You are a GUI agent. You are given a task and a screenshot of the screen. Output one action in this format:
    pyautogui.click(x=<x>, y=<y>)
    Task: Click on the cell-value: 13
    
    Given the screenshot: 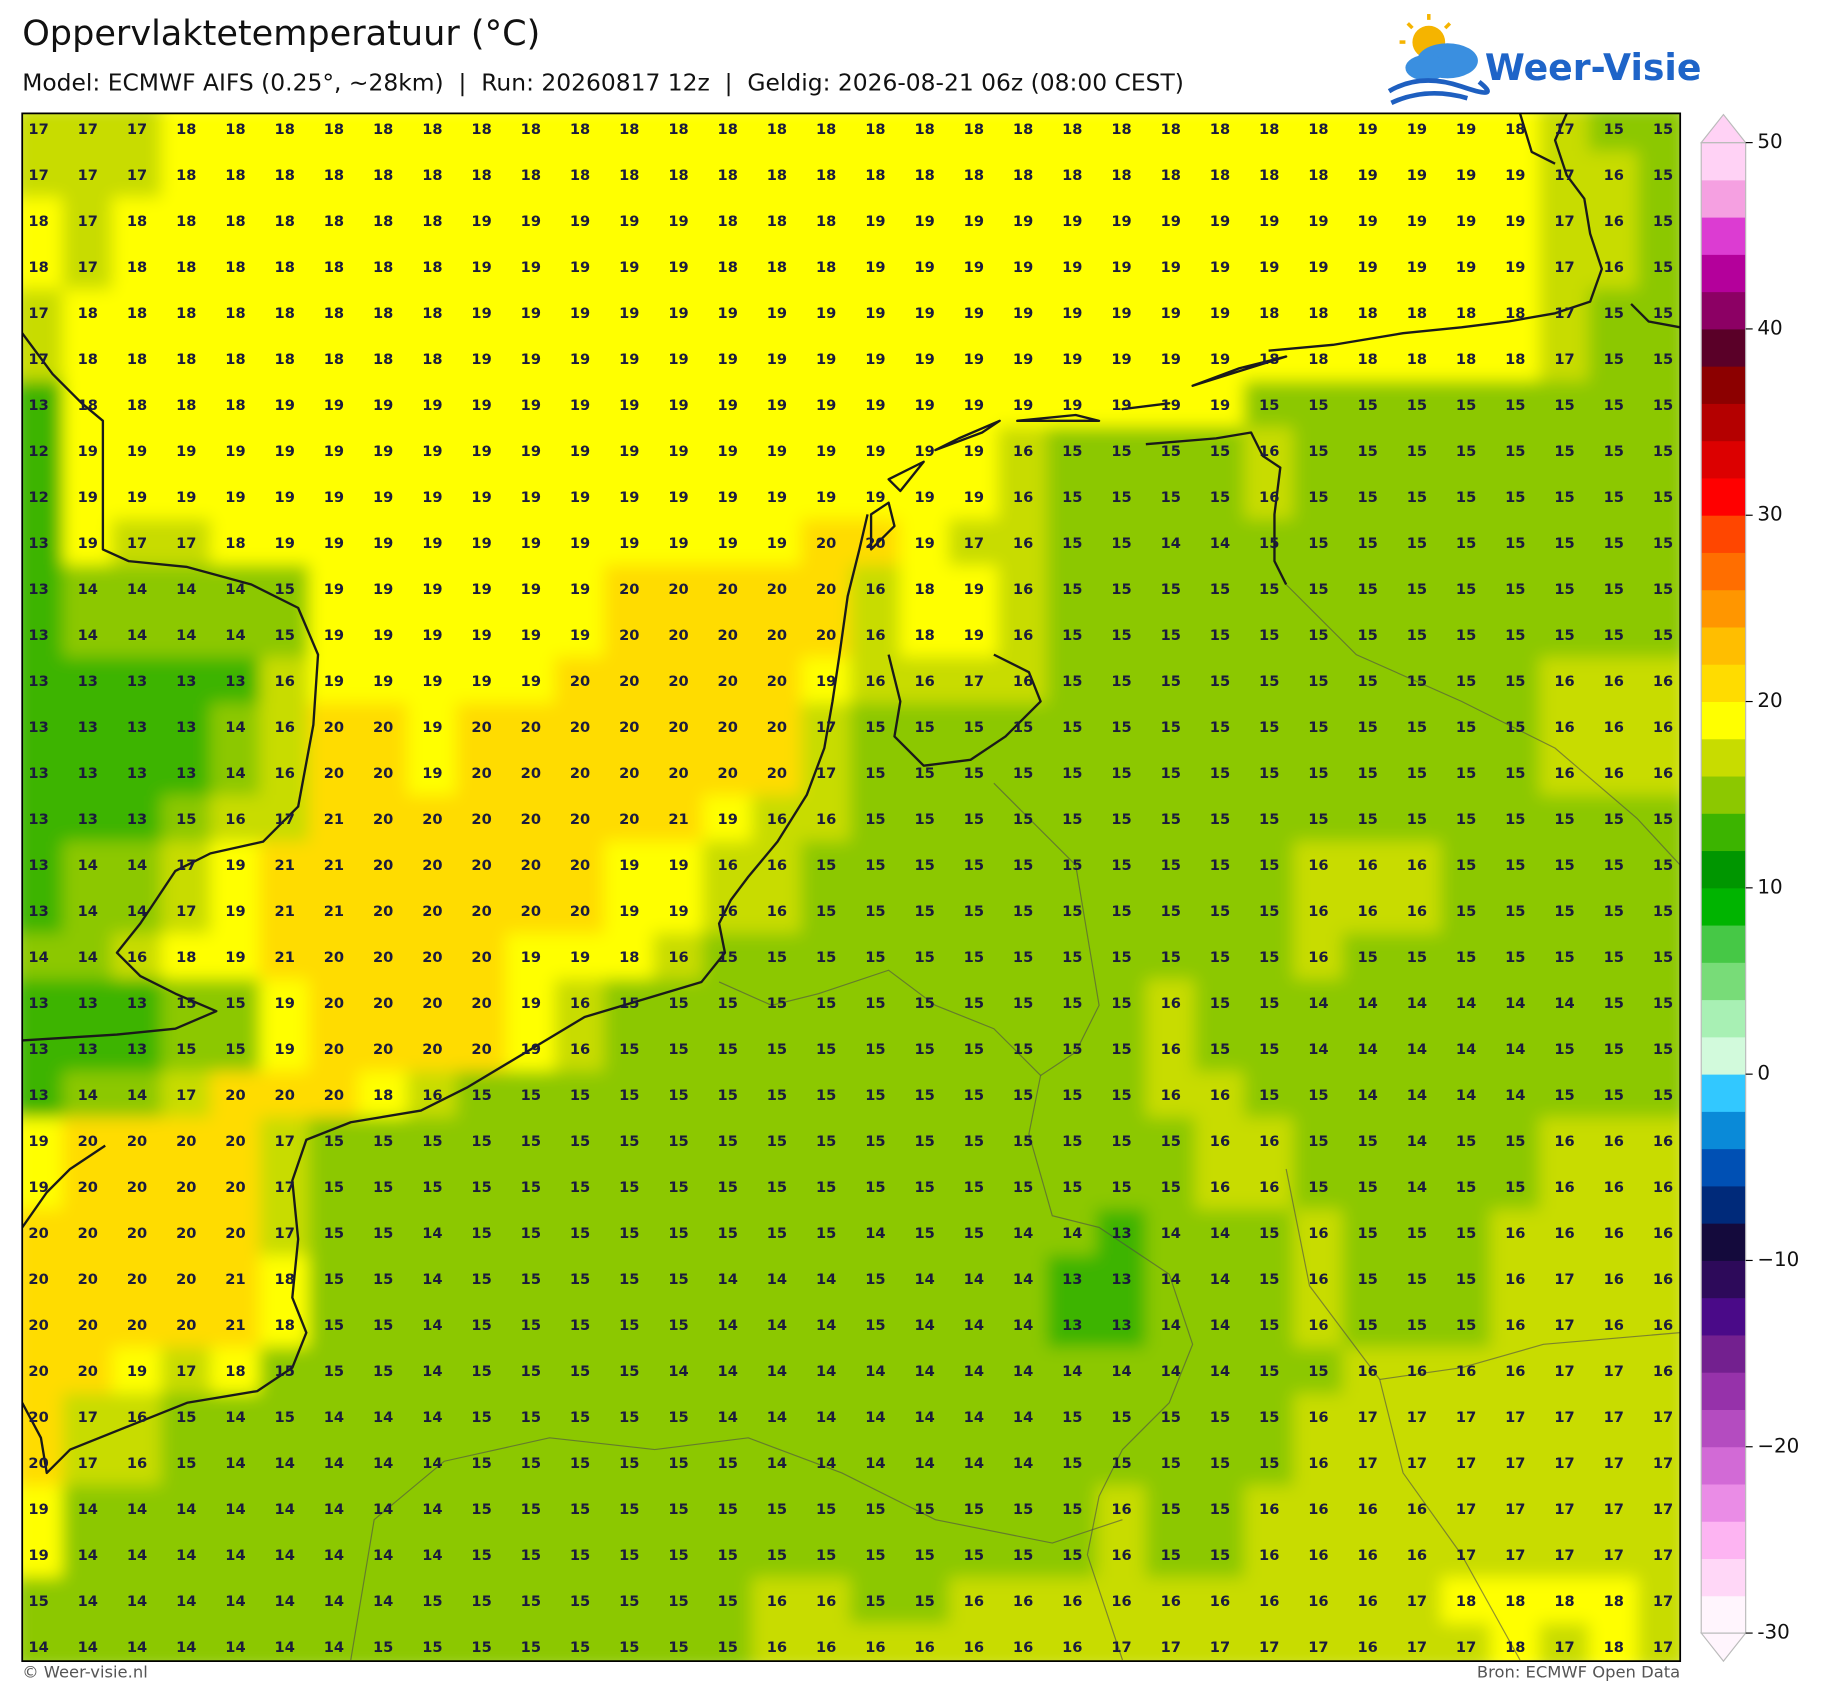 What is the action you would take?
    pyautogui.click(x=38, y=543)
    